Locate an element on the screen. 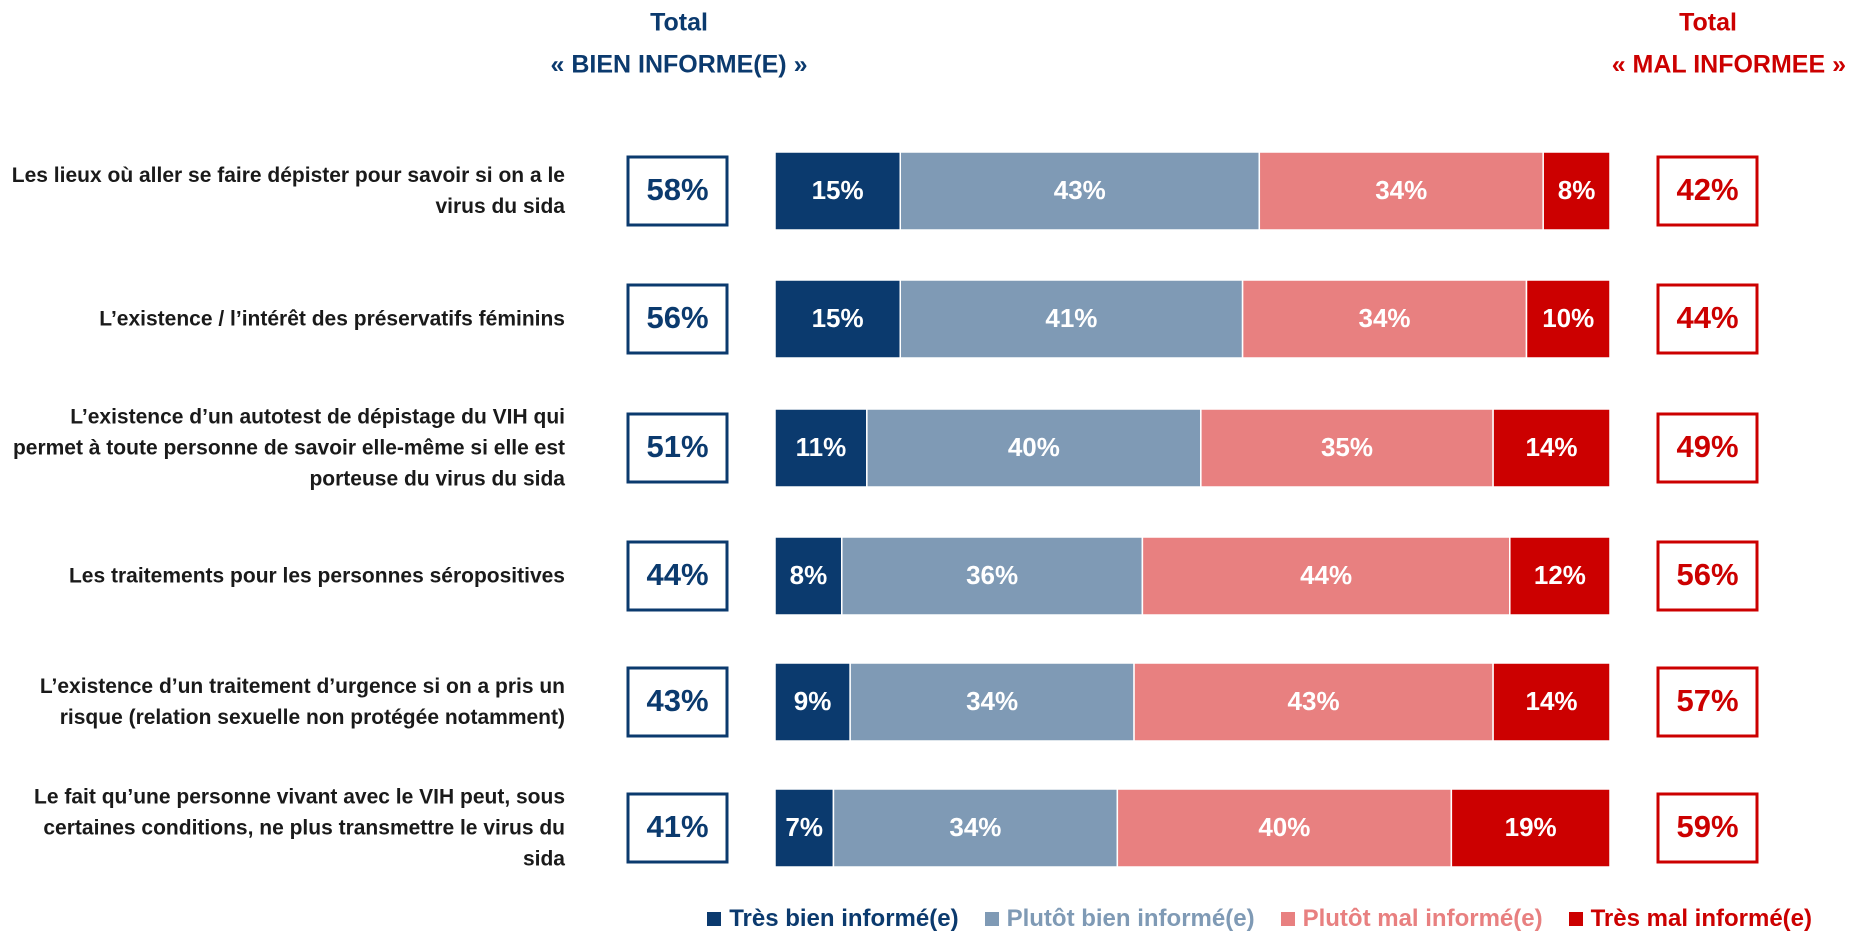  legend-item: Très mal informé(e) is located at coordinates (1690, 919).